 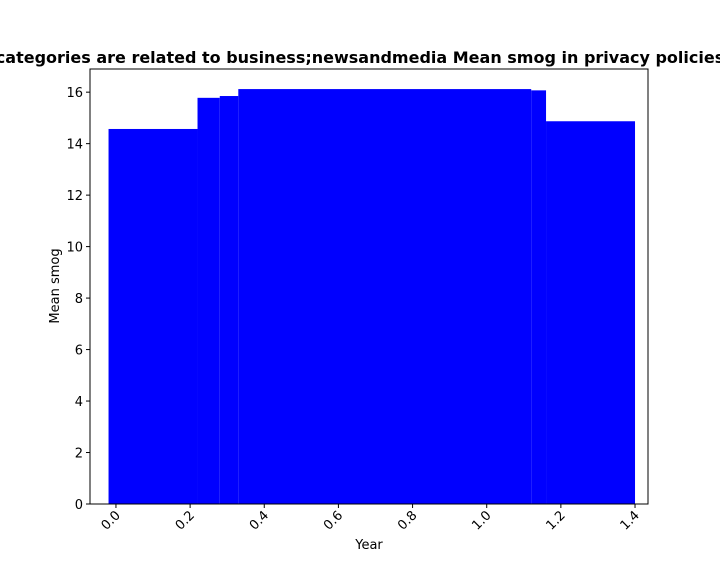 I want to click on y-tick-label: 6, so click(x=79, y=351).